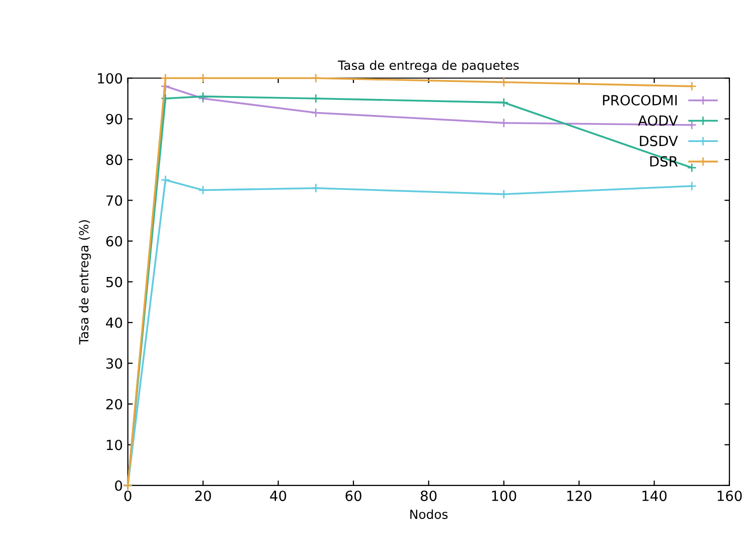 This screenshot has width=752, height=558. What do you see at coordinates (114, 160) in the screenshot?
I see `y-tick-label: 80` at bounding box center [114, 160].